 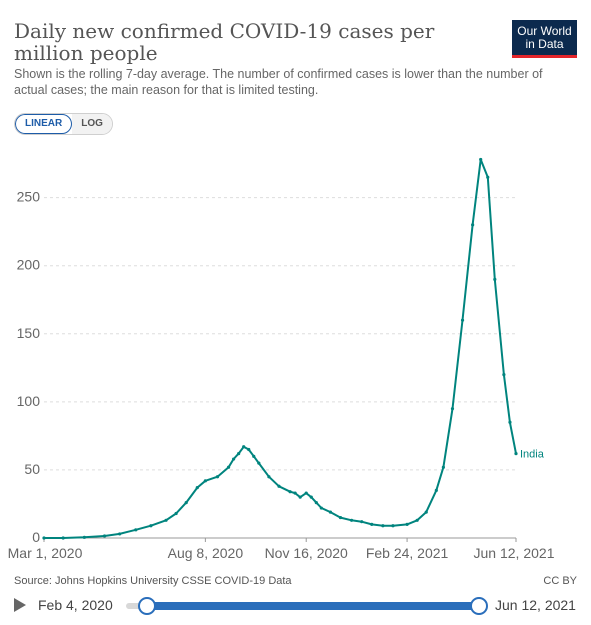 I want to click on y-tick-label: 250, so click(x=29, y=197).